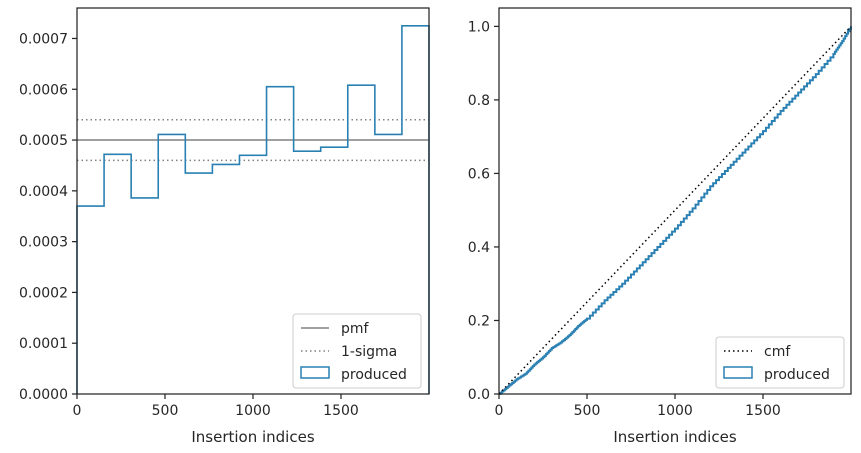 Image resolution: width=861 pixels, height=453 pixels. I want to click on y-tick-label: 0.0002, so click(43, 293).